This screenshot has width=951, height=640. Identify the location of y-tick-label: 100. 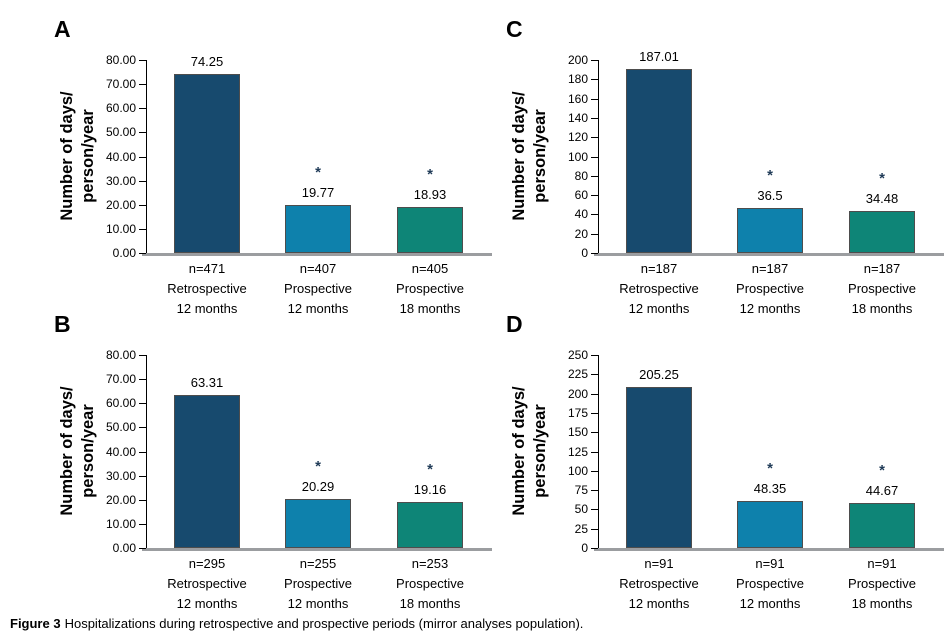
(577, 157).